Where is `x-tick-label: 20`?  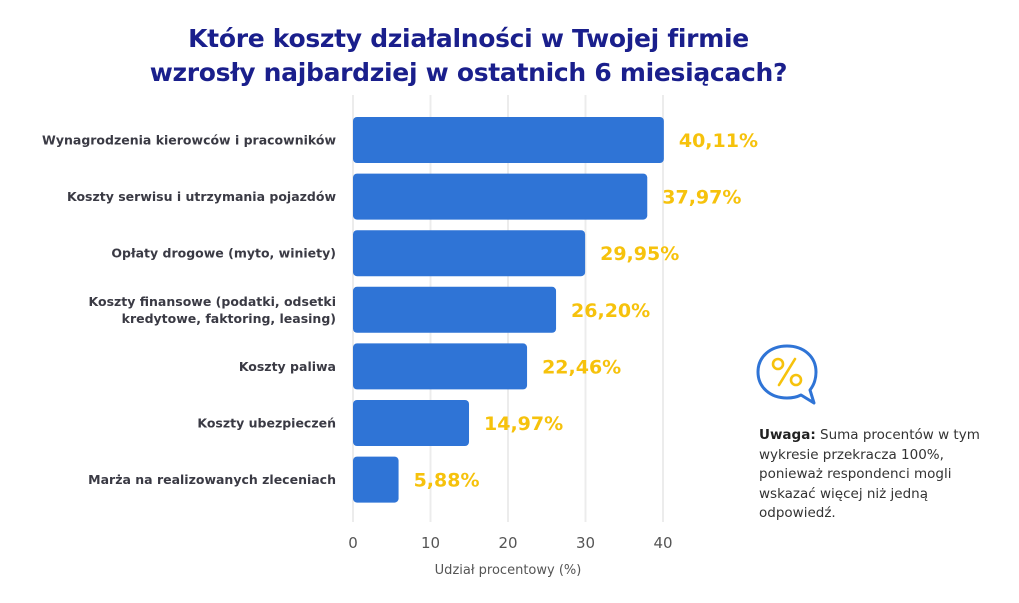
x-tick-label: 20 is located at coordinates (507, 543).